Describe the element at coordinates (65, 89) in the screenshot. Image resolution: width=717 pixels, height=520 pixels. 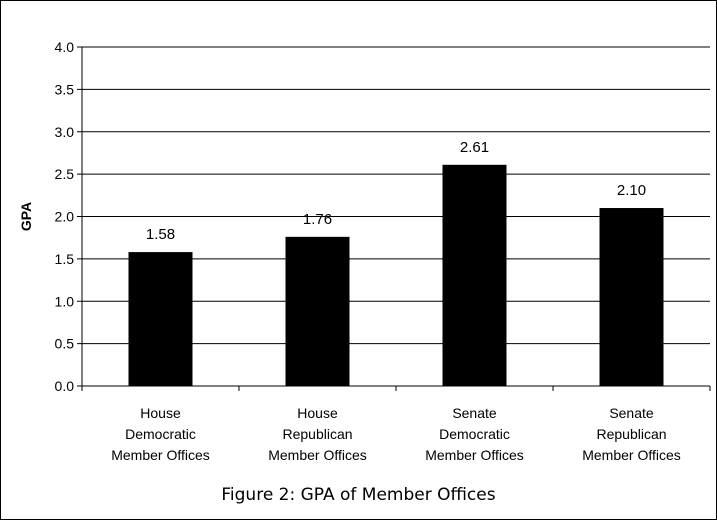
I see `y-tick-label: 3.5` at that location.